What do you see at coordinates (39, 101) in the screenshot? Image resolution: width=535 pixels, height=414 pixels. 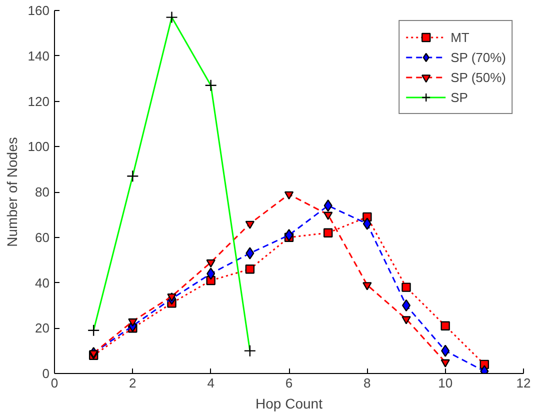 I see `y-tick-label: 120` at bounding box center [39, 101].